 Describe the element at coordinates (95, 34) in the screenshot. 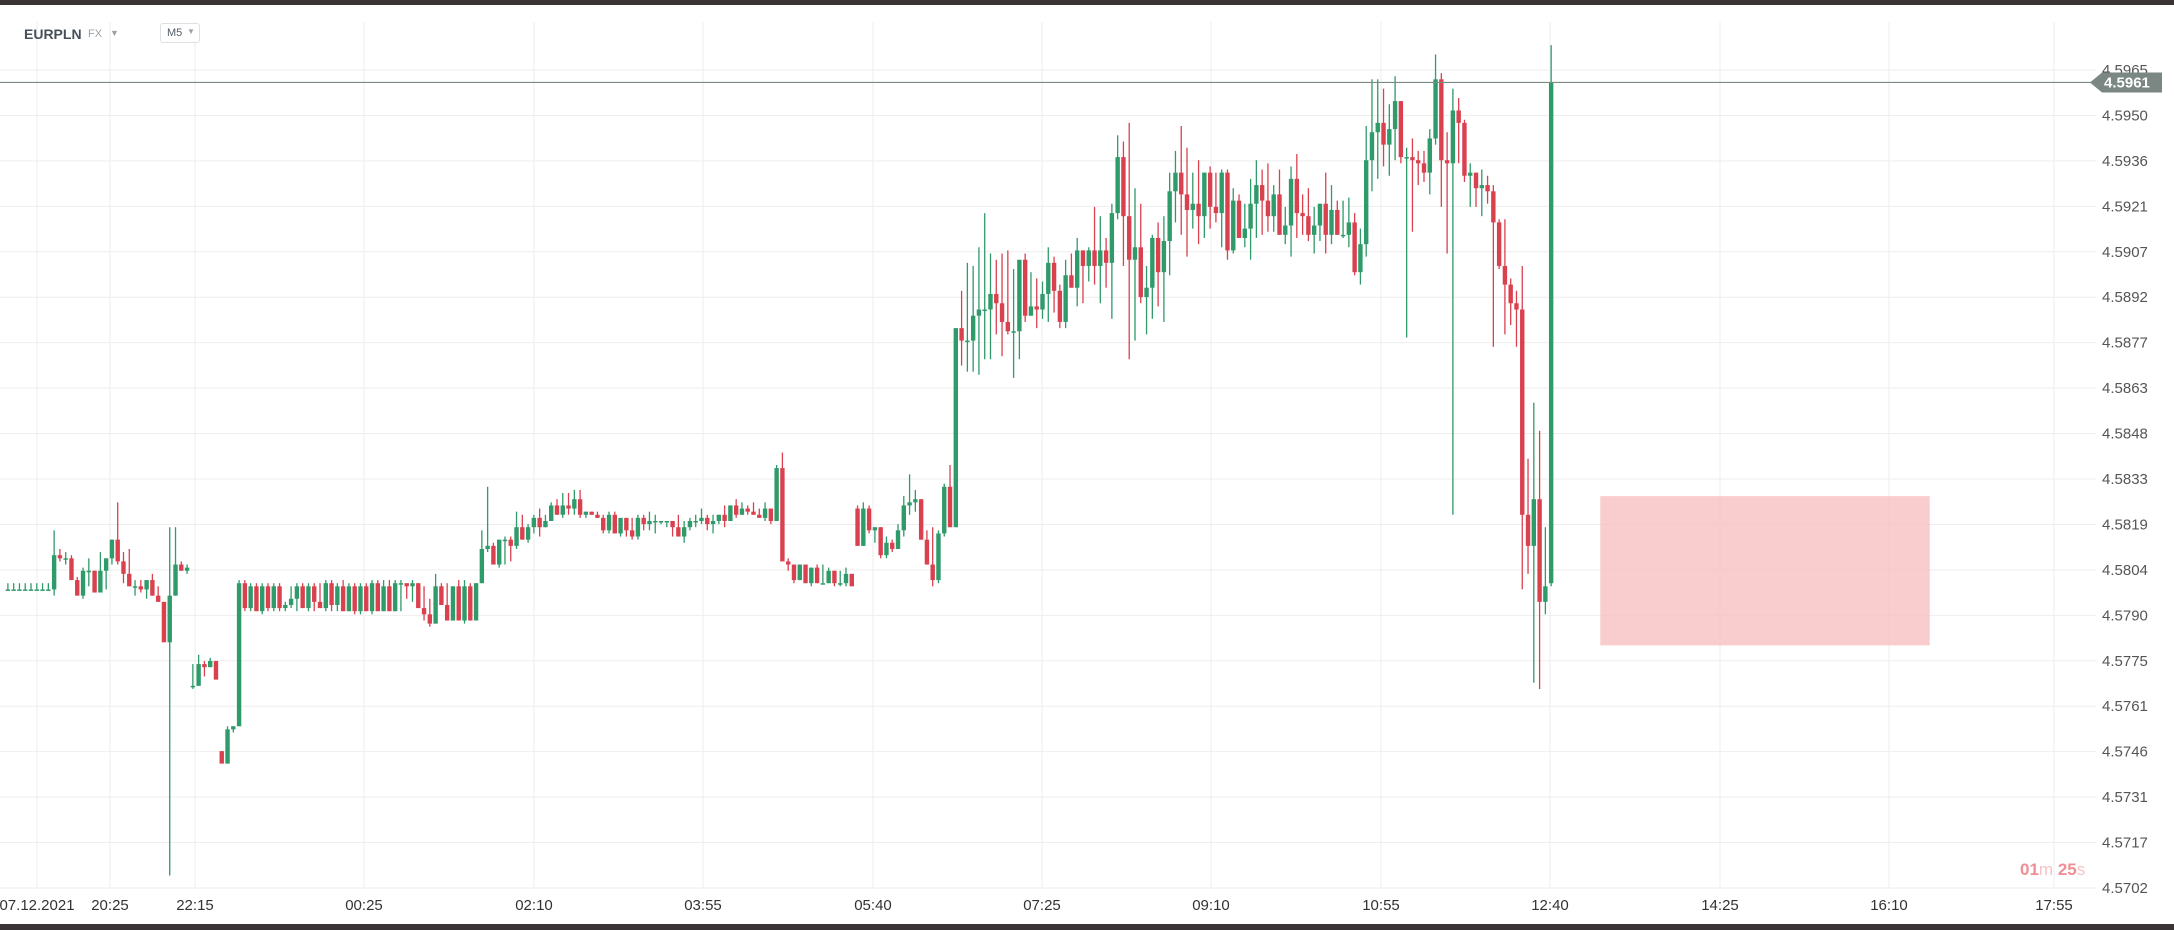

I see `market-label: FX` at that location.